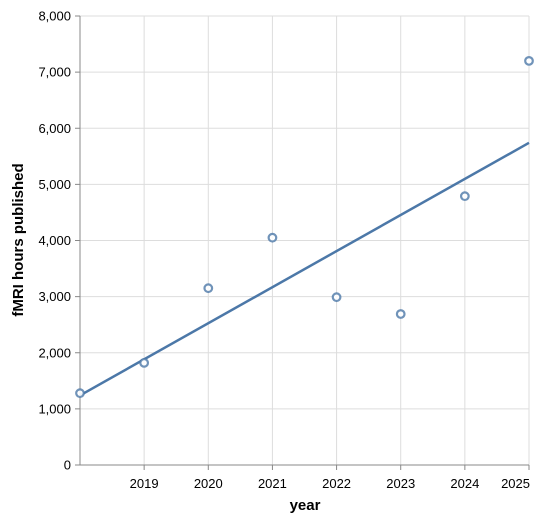 The width and height of the screenshot is (544, 520). I want to click on x-tick-label: 2021, so click(272, 483).